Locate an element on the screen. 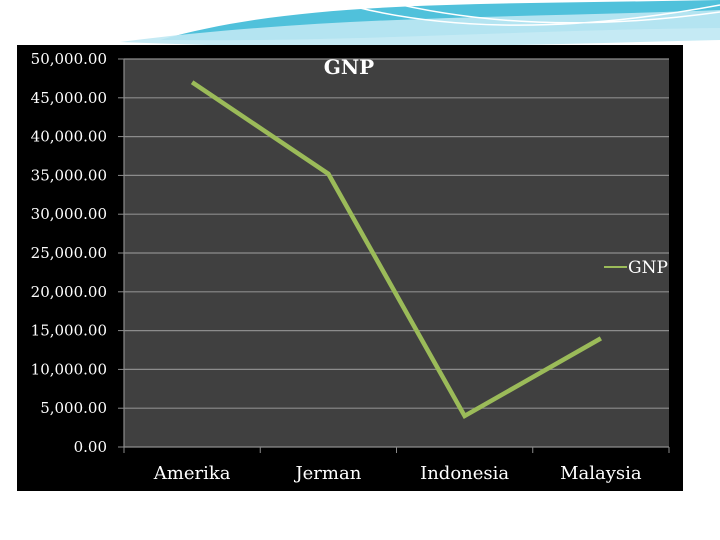 Image resolution: width=720 pixels, height=540 pixels. x-tick-label: Indonesia is located at coordinates (464, 473).